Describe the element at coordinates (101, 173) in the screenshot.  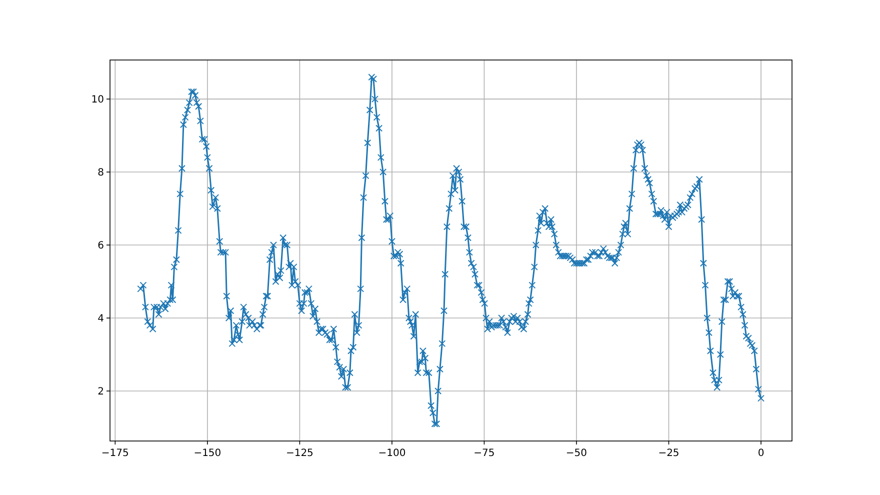
I see `y-tick-label: 8` at that location.